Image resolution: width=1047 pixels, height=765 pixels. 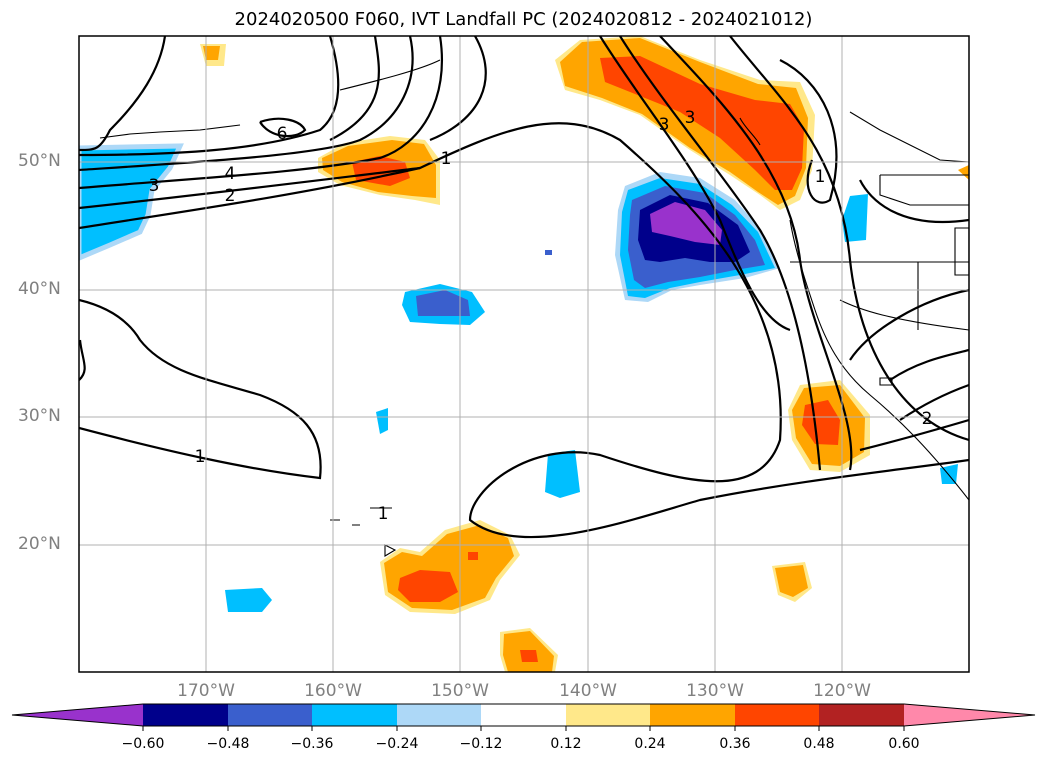 What do you see at coordinates (143, 744) in the screenshot?
I see `colorbar-tick-label: −0.60` at bounding box center [143, 744].